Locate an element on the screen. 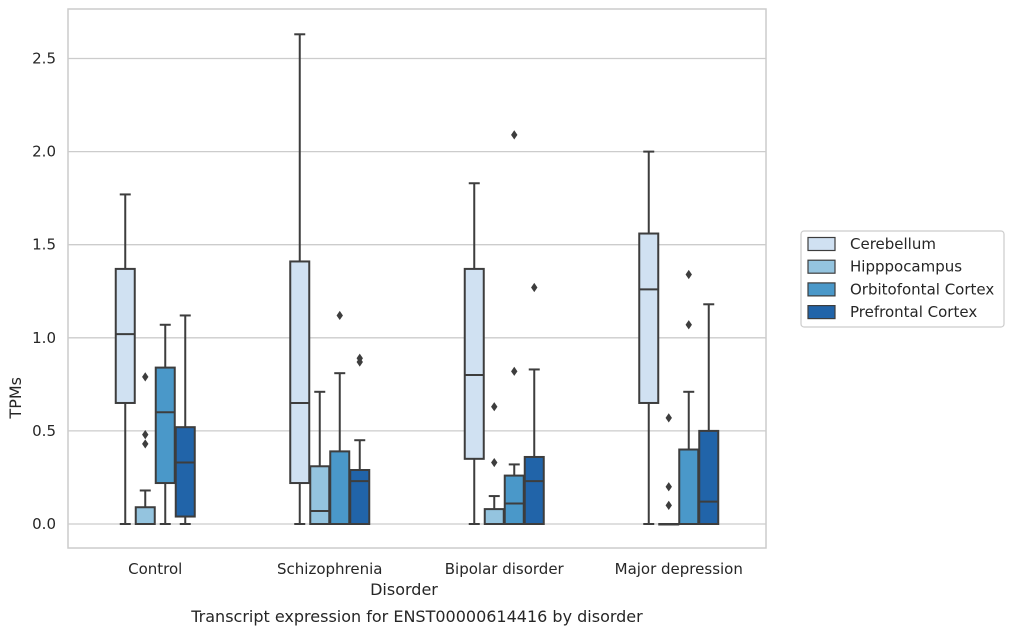 The image size is (1014, 634). legend-label: Hipppocampus is located at coordinates (906, 267).